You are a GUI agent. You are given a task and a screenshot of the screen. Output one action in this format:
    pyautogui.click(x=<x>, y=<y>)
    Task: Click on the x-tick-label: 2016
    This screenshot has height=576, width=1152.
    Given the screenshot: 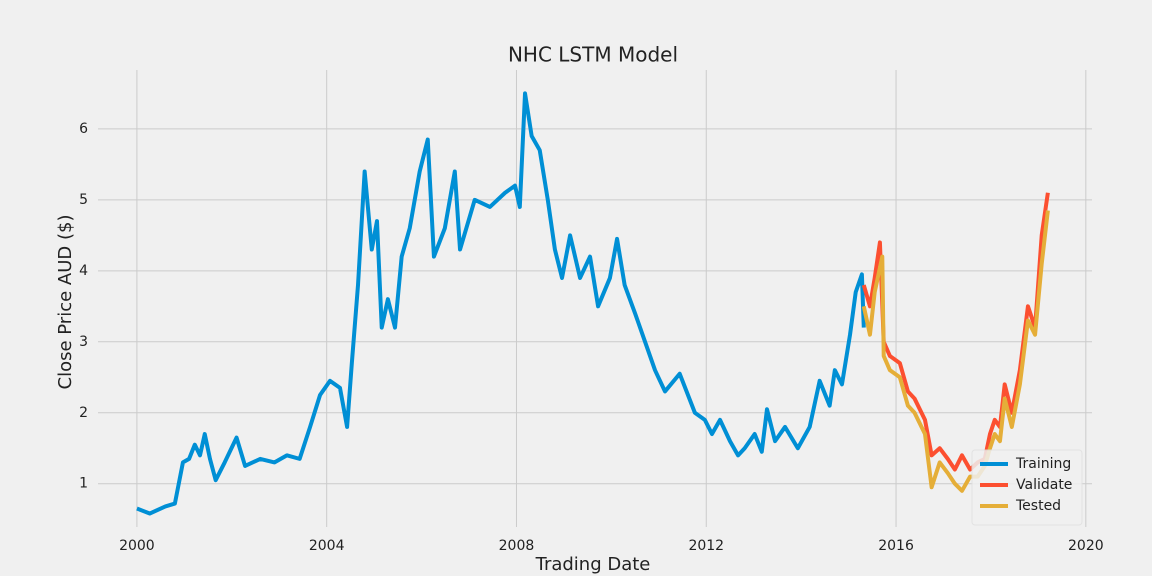 What is the action you would take?
    pyautogui.click(x=896, y=546)
    